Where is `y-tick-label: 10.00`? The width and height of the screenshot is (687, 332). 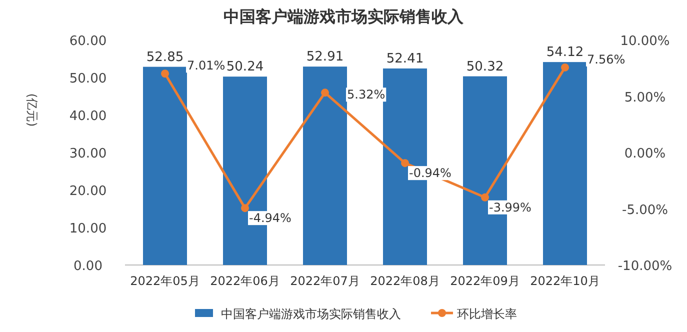 y-tick-label: 10.00 is located at coordinates (88, 229).